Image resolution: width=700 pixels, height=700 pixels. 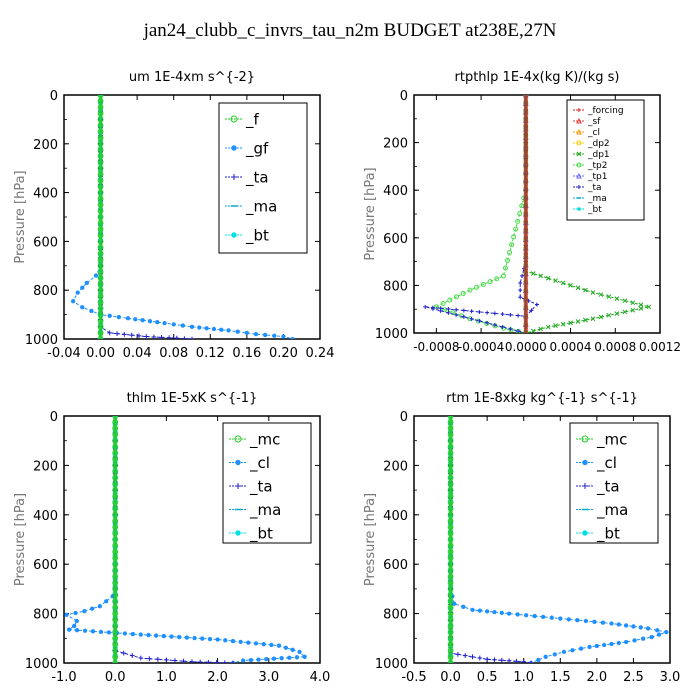 I want to click on legend-item: _mc, so click(x=254, y=439).